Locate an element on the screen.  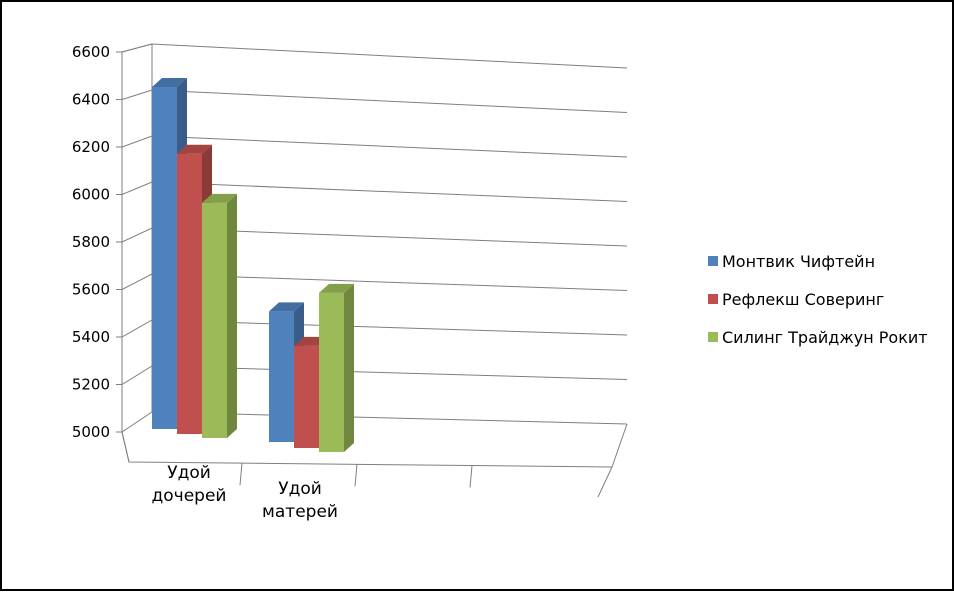
y-axis-tick-label: 5400 is located at coordinates (91, 337).